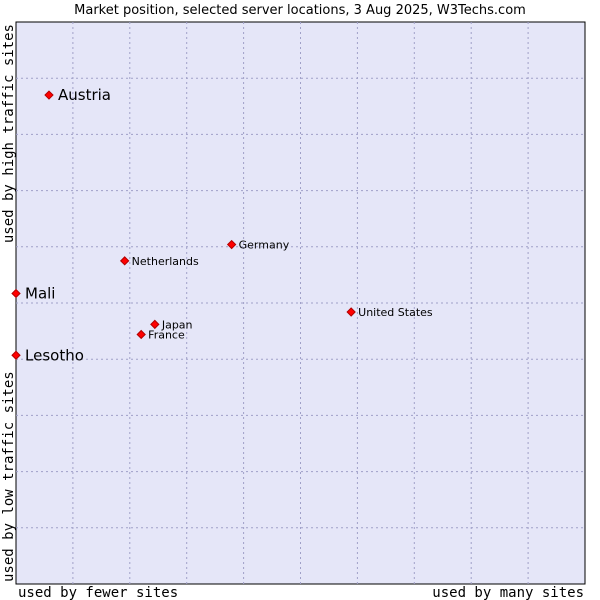 The width and height of the screenshot is (600, 600). What do you see at coordinates (84, 95) in the screenshot?
I see `point-label-austria: Austria` at bounding box center [84, 95].